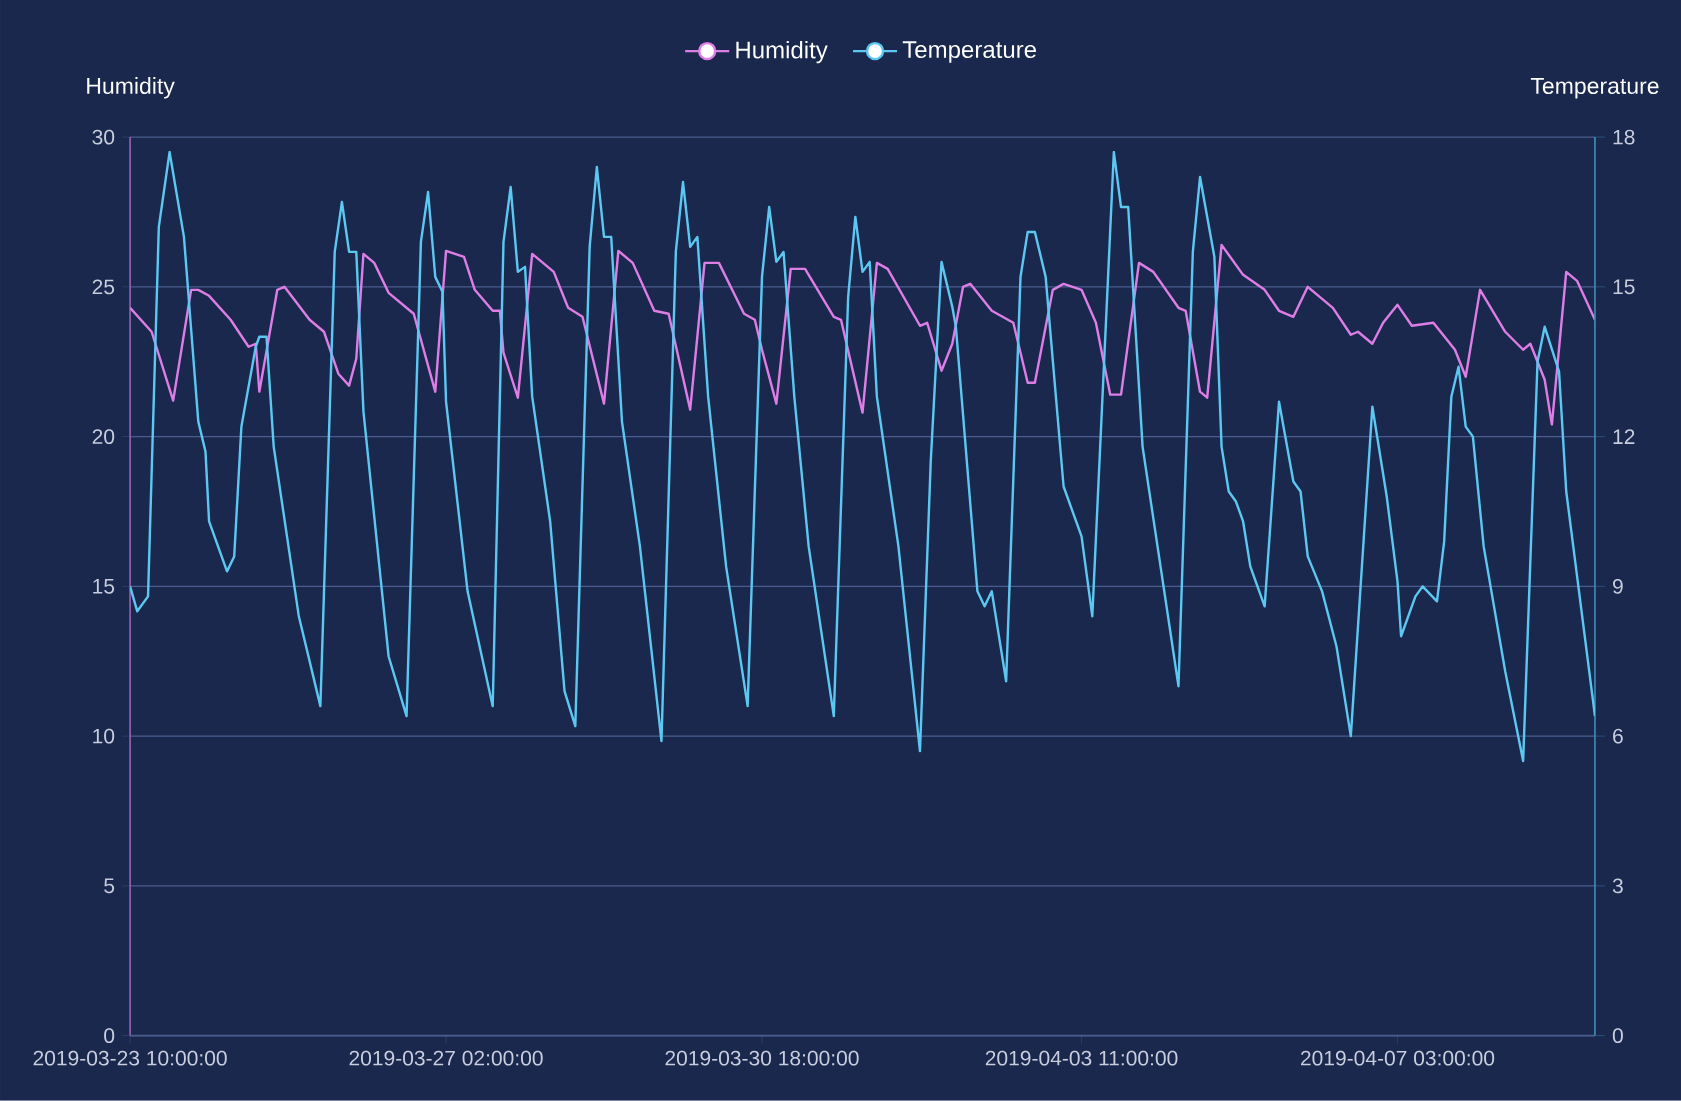  What do you see at coordinates (762, 1058) in the screenshot?
I see `x-tick-label: 2019-03-30 18:00:00` at bounding box center [762, 1058].